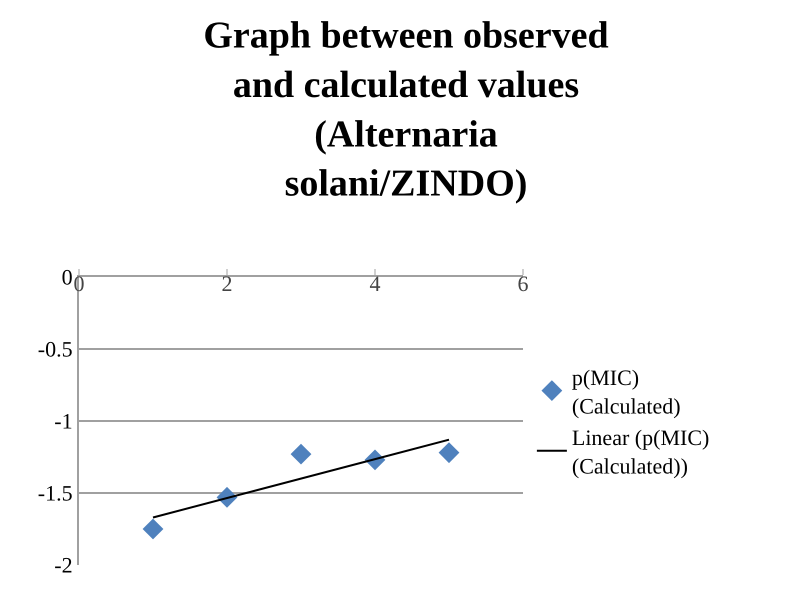  I want to click on x-tick-label: 6, so click(523, 283).